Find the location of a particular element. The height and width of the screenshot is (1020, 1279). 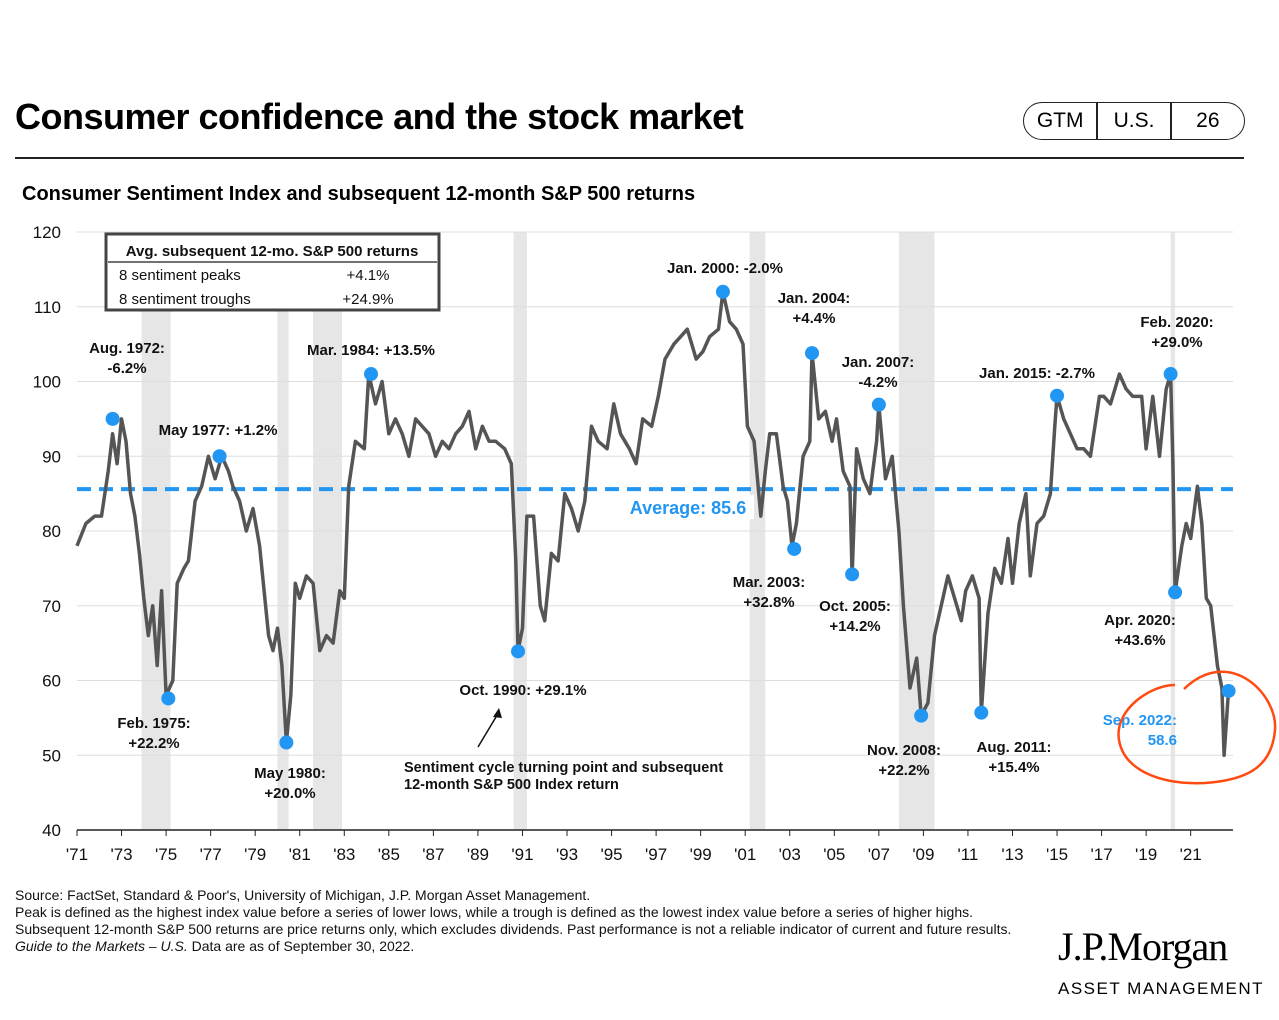

x-tick-label: '75 is located at coordinates (166, 854).